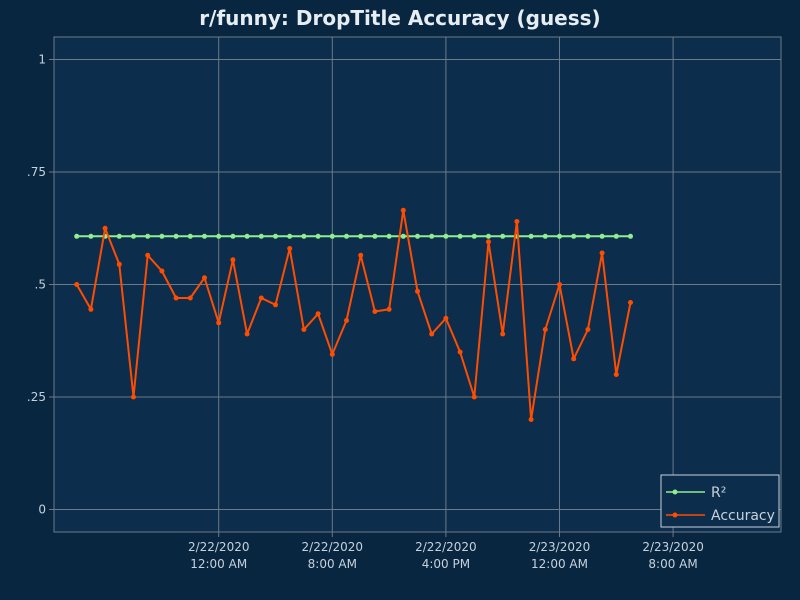 The height and width of the screenshot is (600, 800). I want to click on legend-marker-r2, so click(675, 492).